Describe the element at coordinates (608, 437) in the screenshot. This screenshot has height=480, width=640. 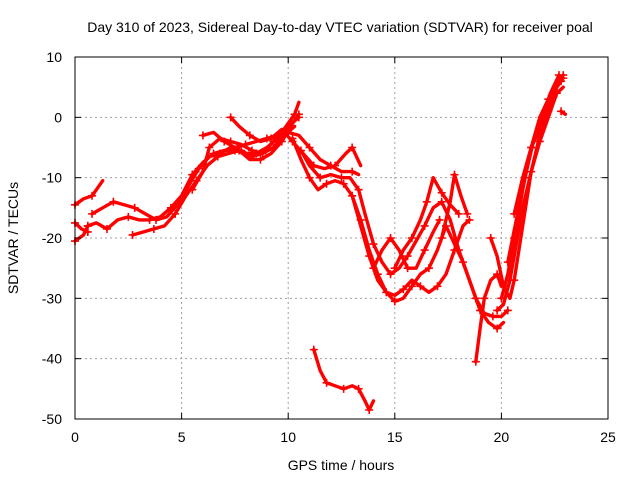
I see `x-tick-label: 25` at that location.